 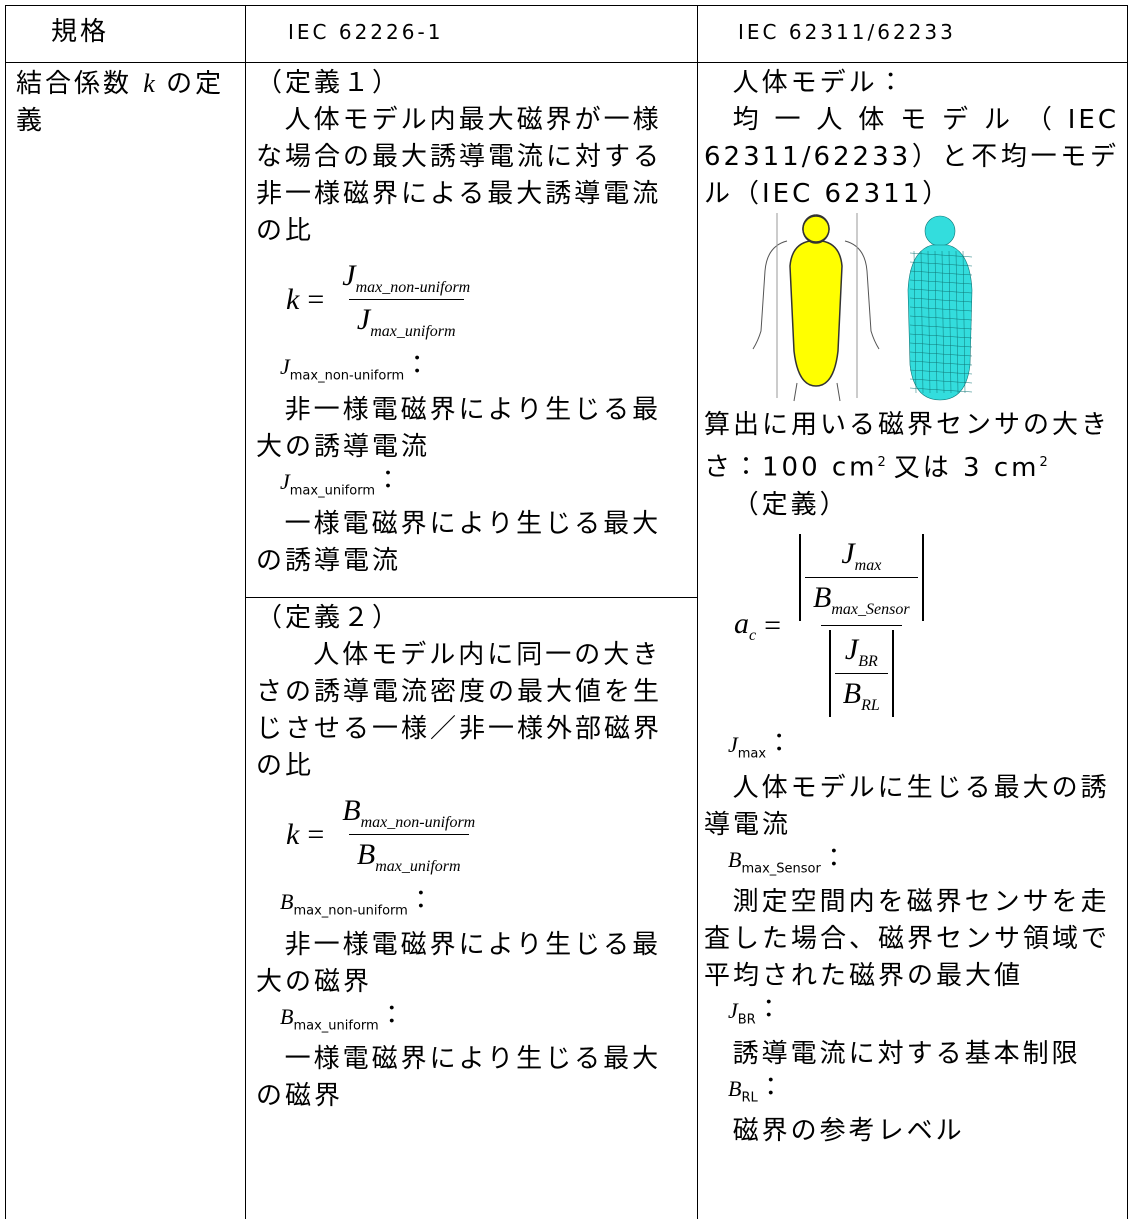 I want to click on label-symbol: k, so click(x=149, y=83).